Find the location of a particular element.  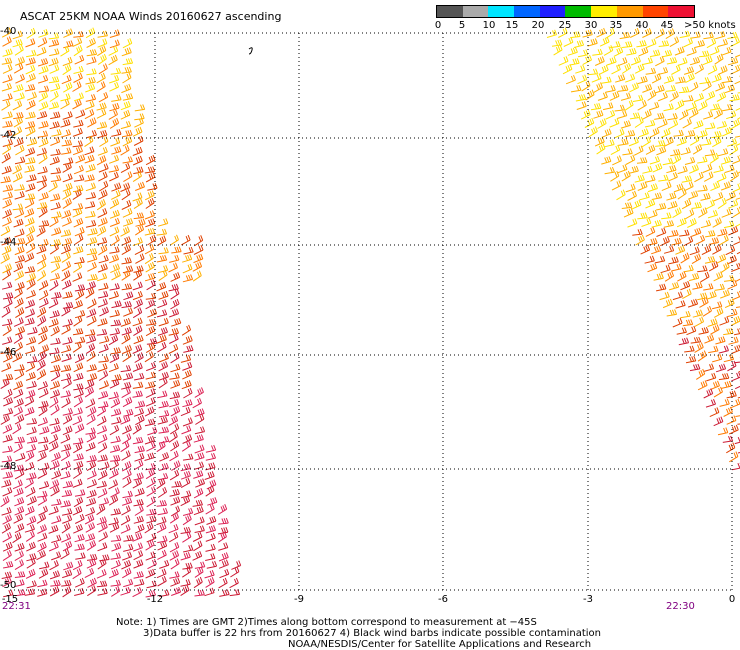

legend-label: 5 is located at coordinates (462, 25).